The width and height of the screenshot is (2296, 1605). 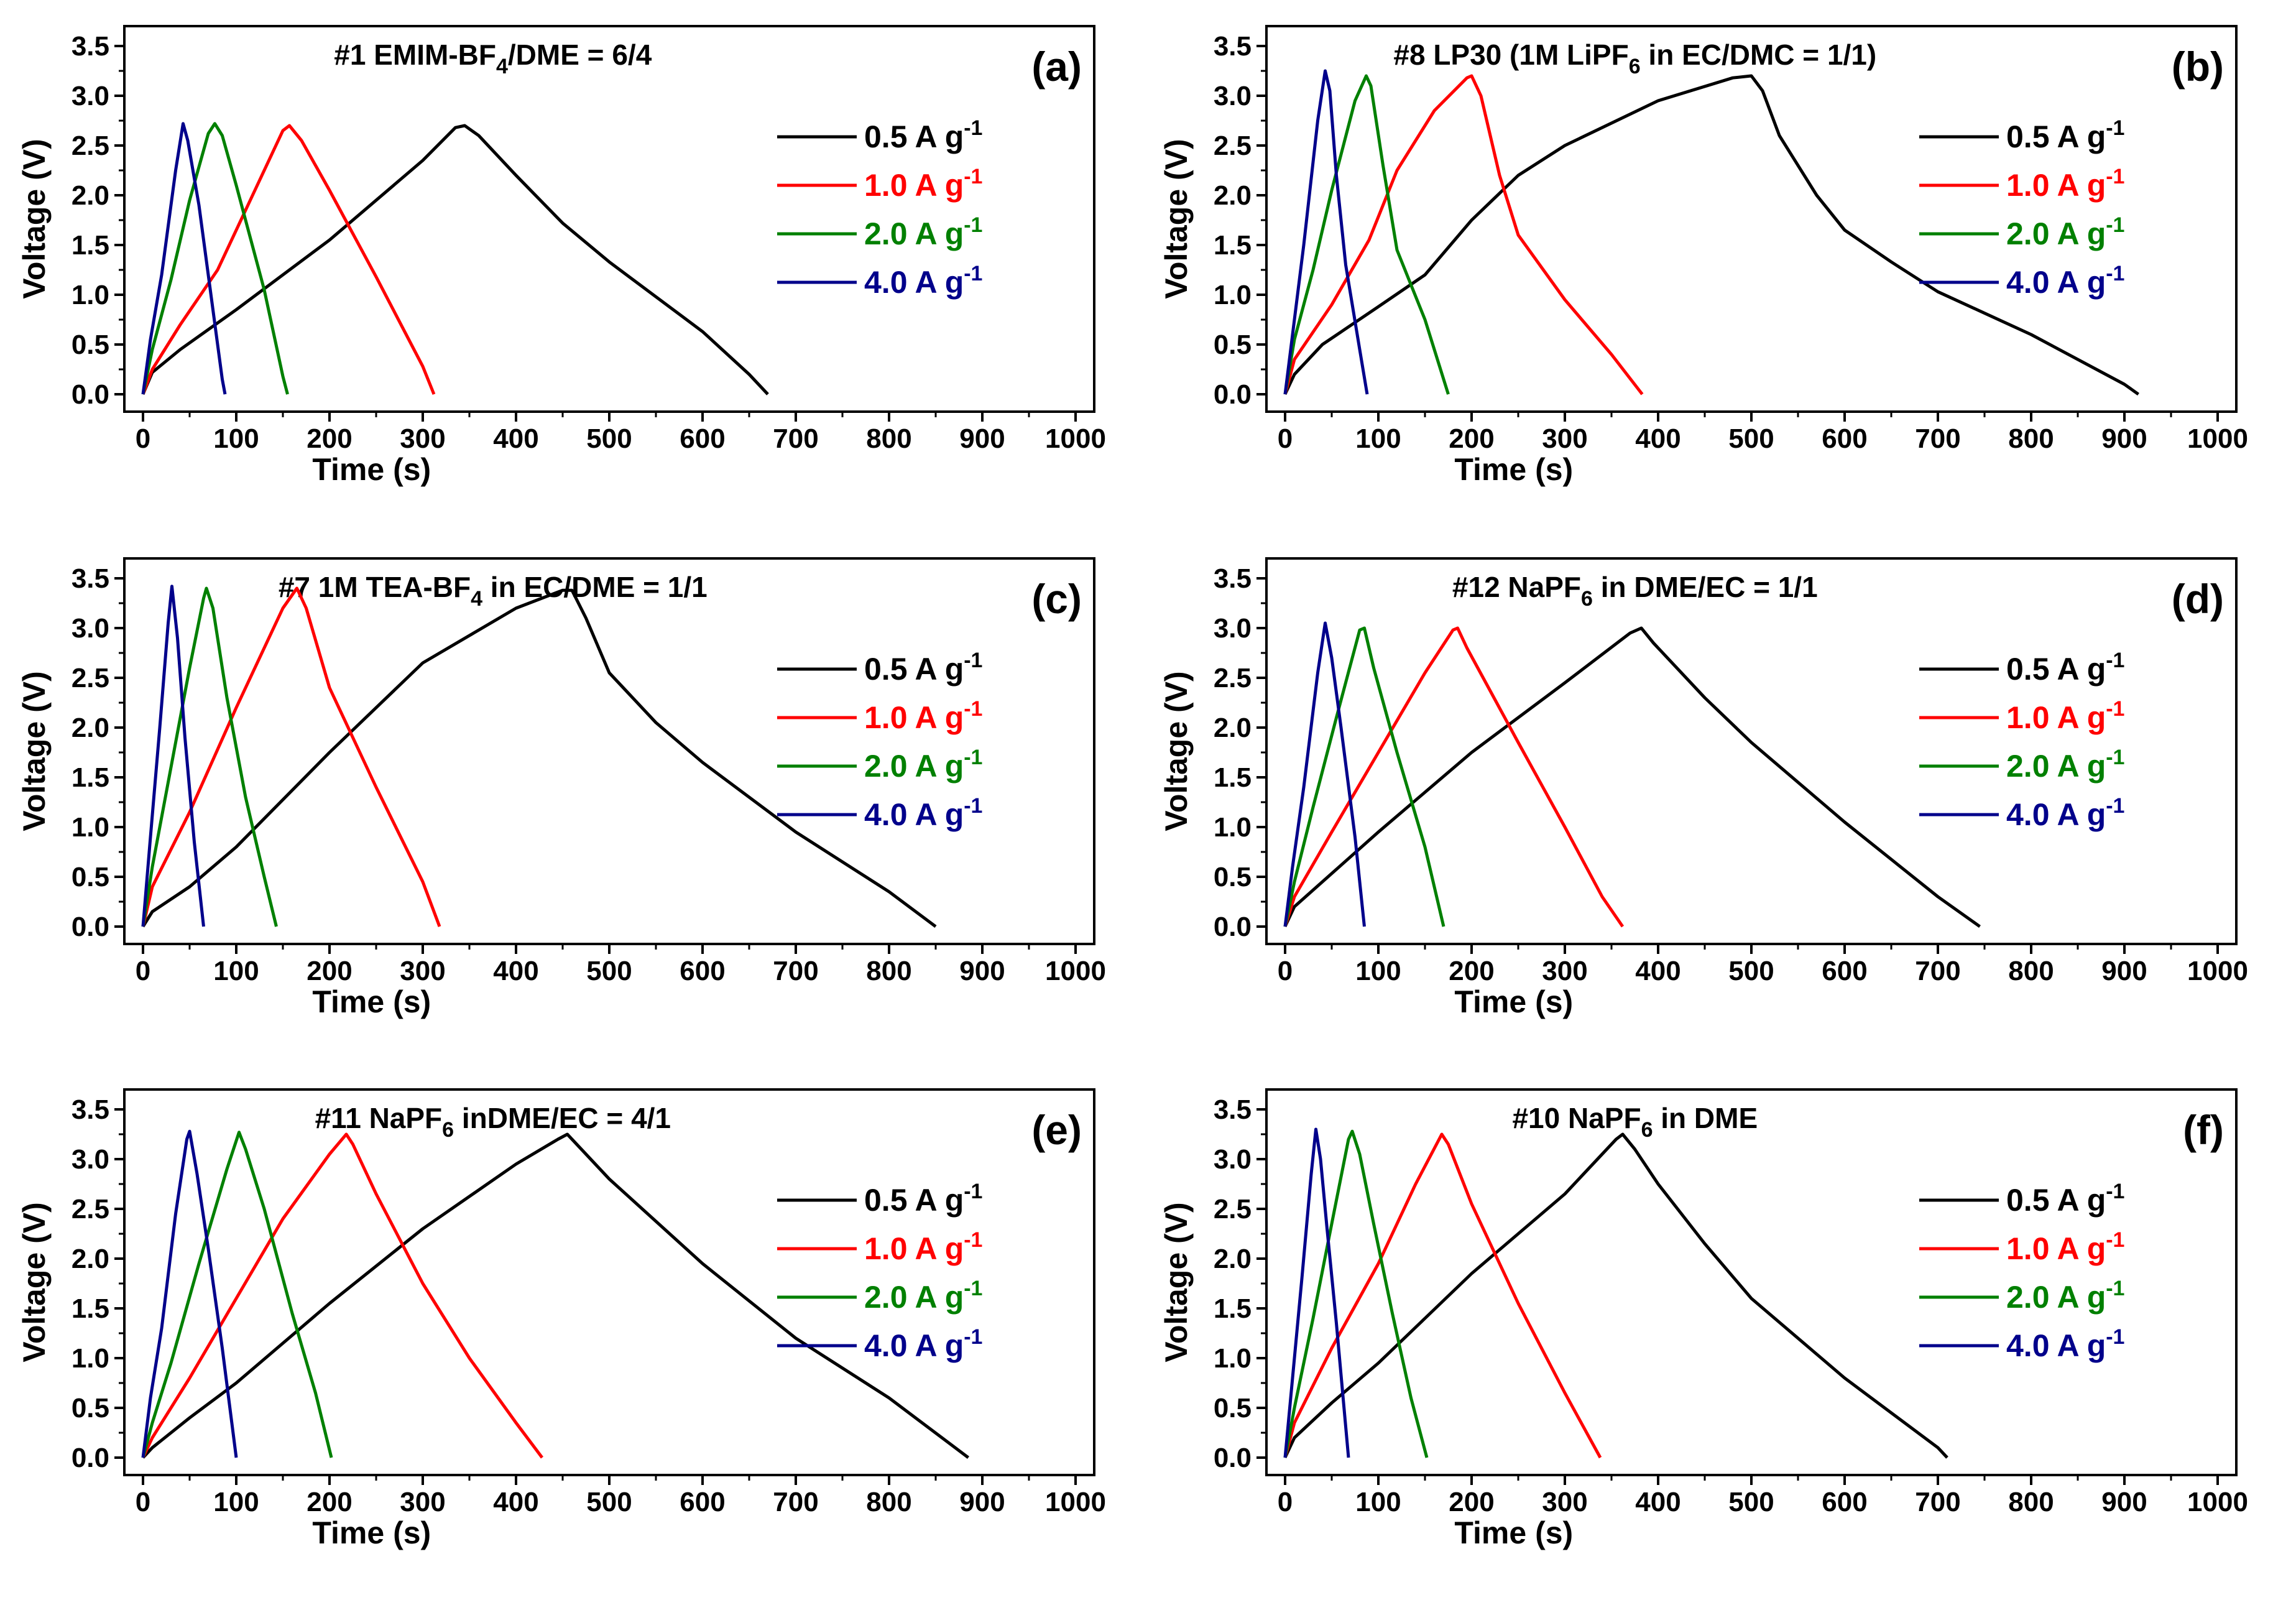 I want to click on x-tick-label: 200, so click(x=329, y=1502).